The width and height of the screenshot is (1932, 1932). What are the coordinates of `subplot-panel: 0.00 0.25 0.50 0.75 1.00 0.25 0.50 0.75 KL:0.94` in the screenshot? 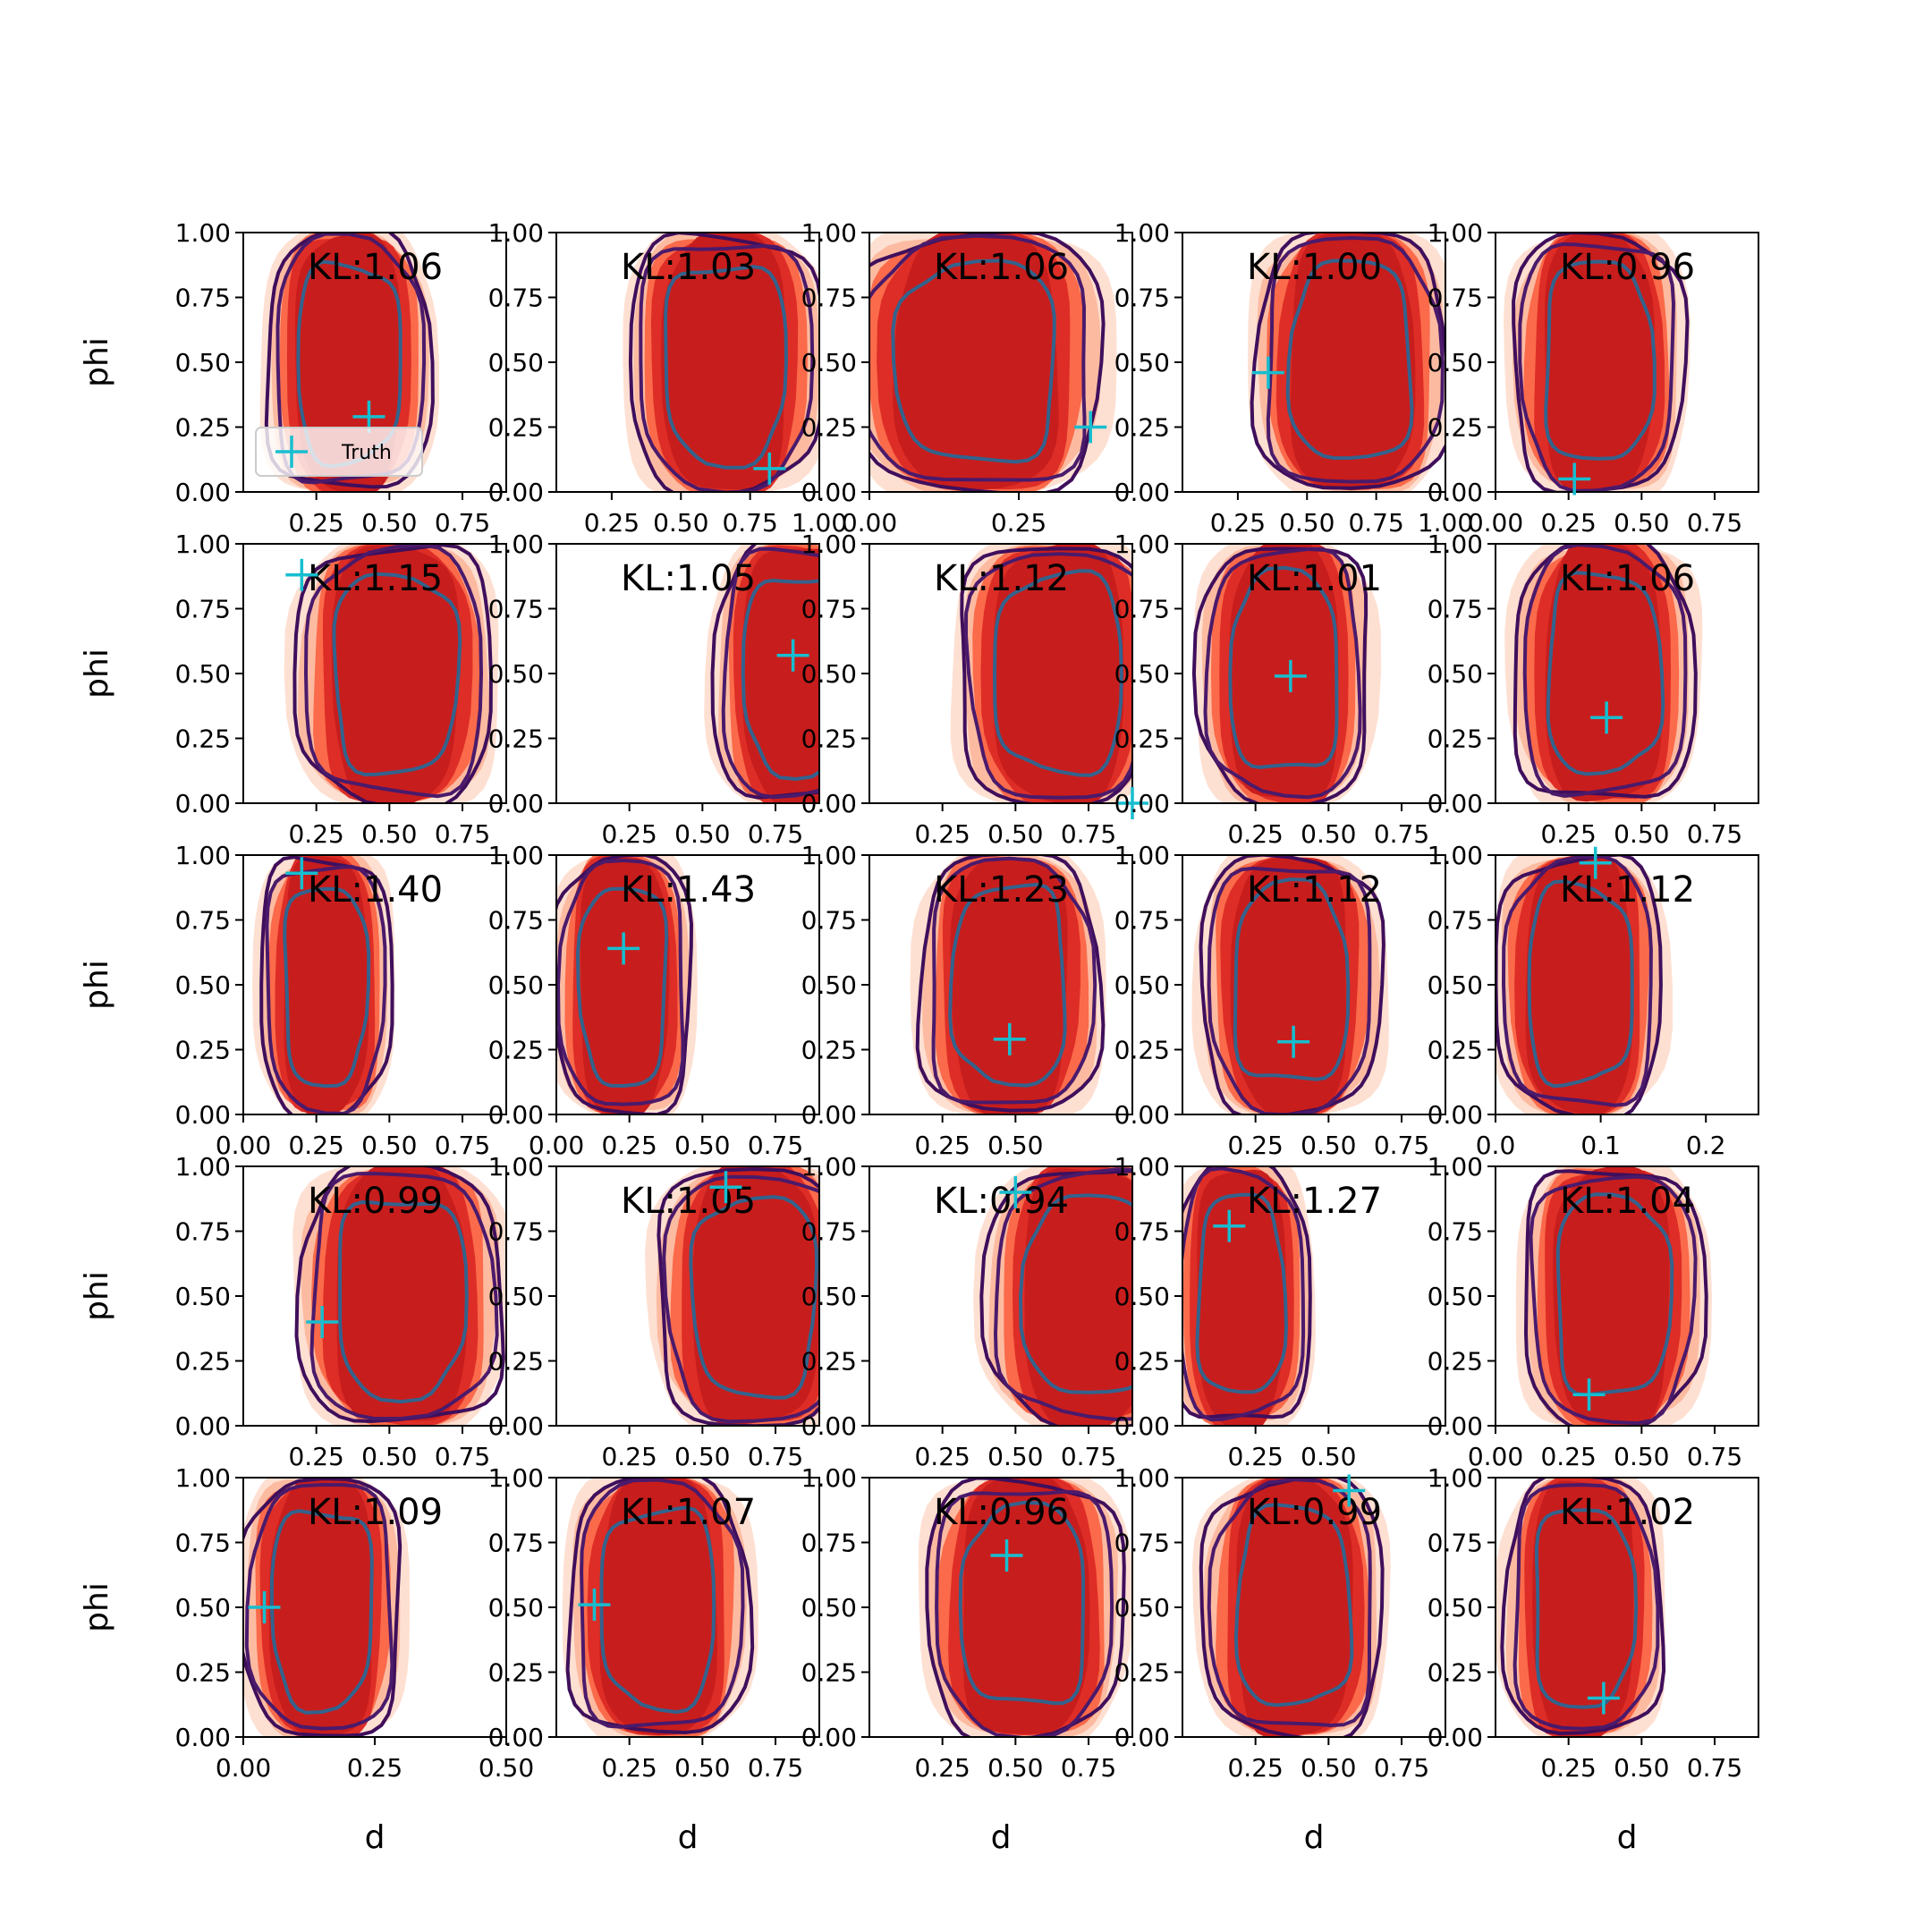 It's located at (967, 1311).